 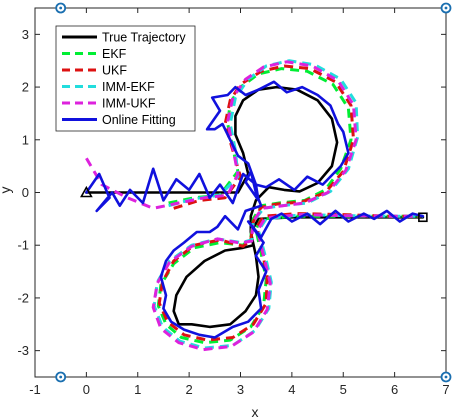 I want to click on y-tick-label: 3, so click(x=25, y=34).